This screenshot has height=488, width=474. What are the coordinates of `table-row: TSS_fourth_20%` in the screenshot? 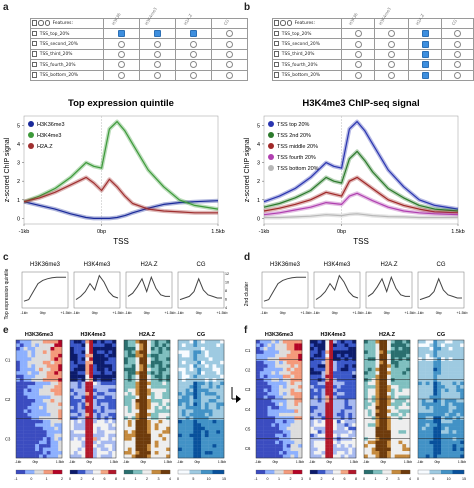 It's located at (372, 65).